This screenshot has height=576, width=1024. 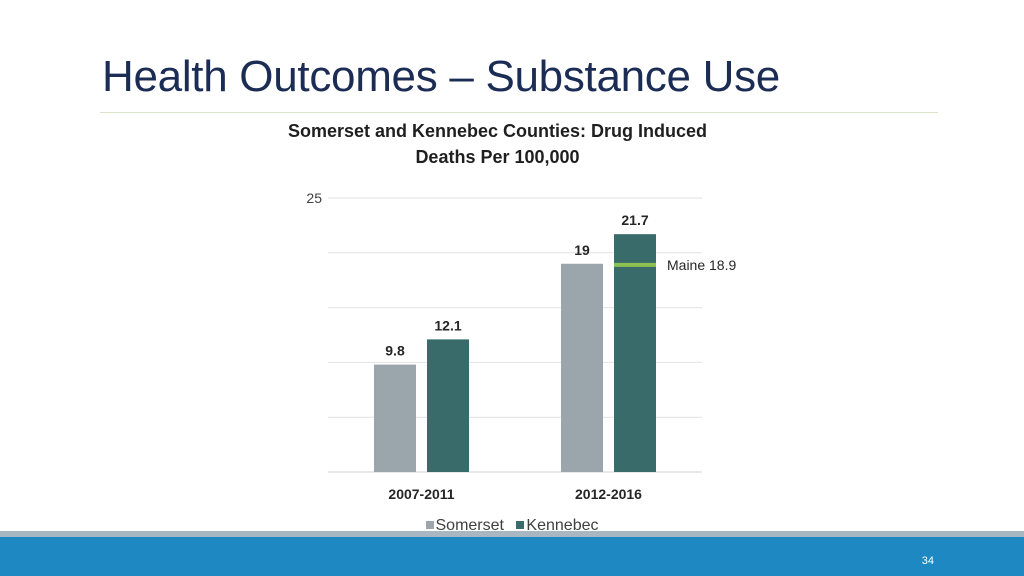 I want to click on footer-stripe, so click(x=512, y=534).